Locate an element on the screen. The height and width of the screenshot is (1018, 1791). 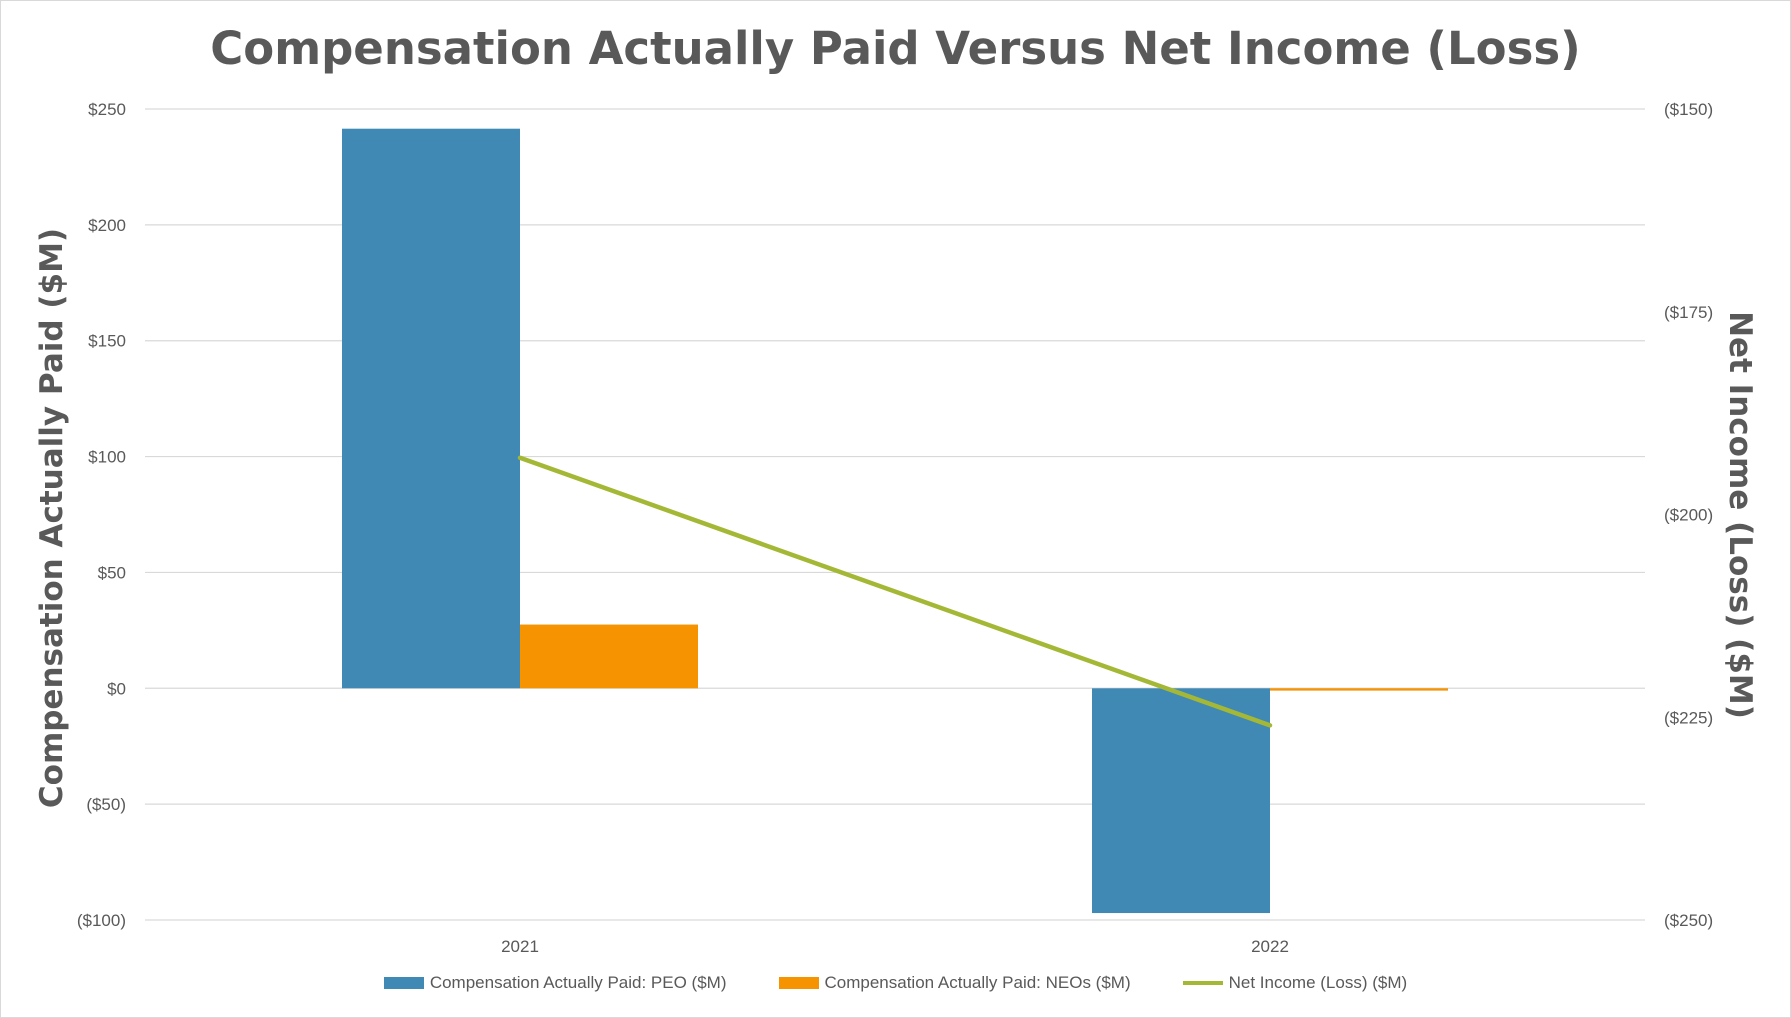
legend-label-neos: Compensation Actually Paid: NEOs ($M) is located at coordinates (977, 982).